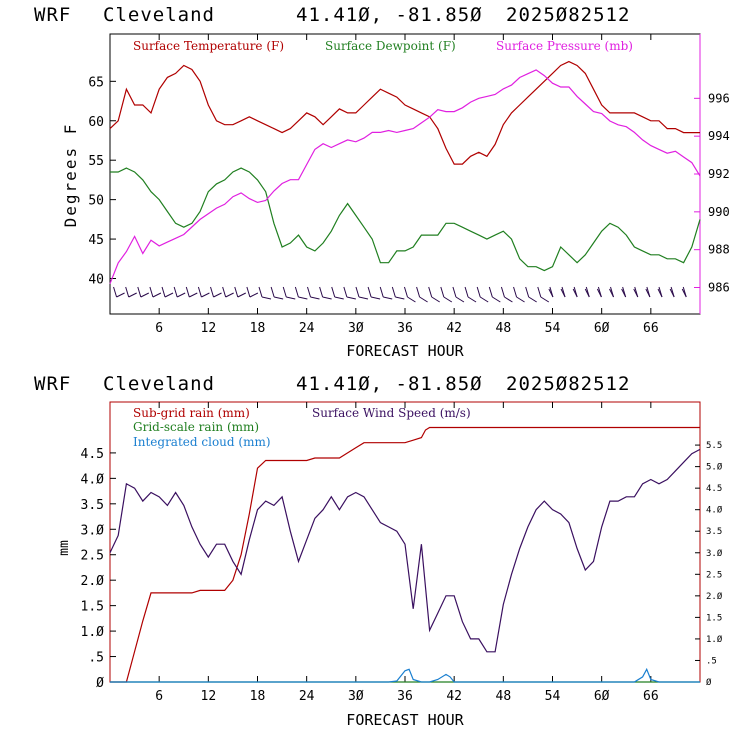 This screenshot has height=740, width=740. What do you see at coordinates (504, 328) in the screenshot?
I see `top-x-tick-label: 48` at bounding box center [504, 328].